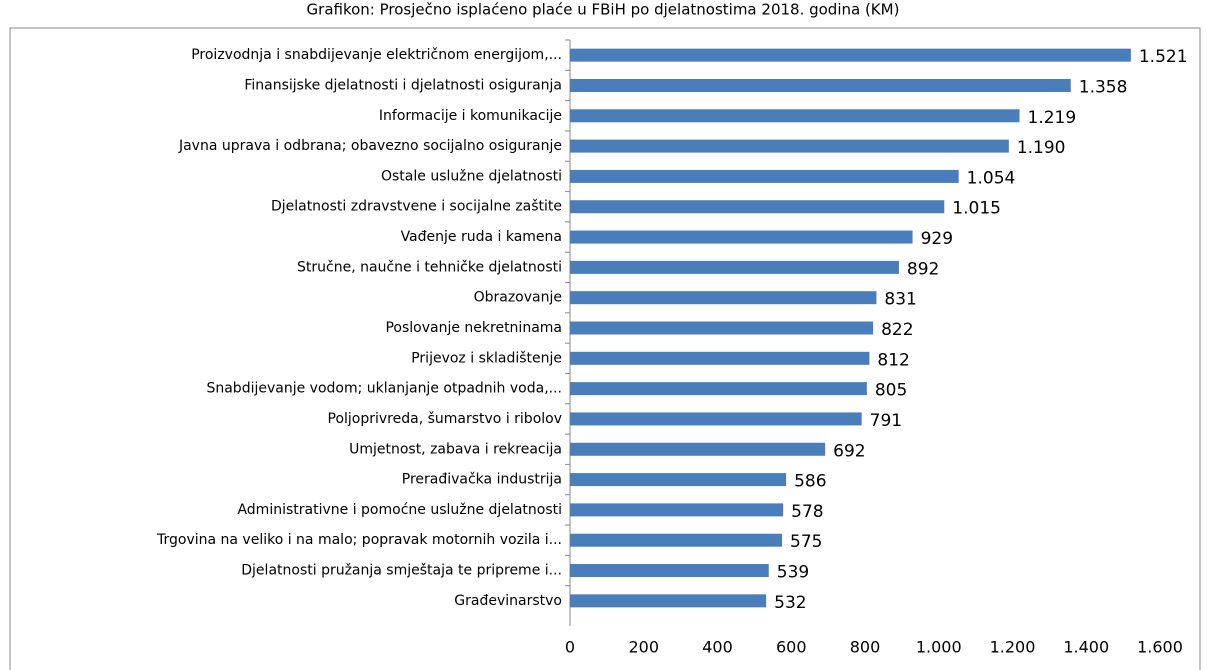  Describe the element at coordinates (991, 178) in the screenshot. I see `value-label: 1.054` at that location.